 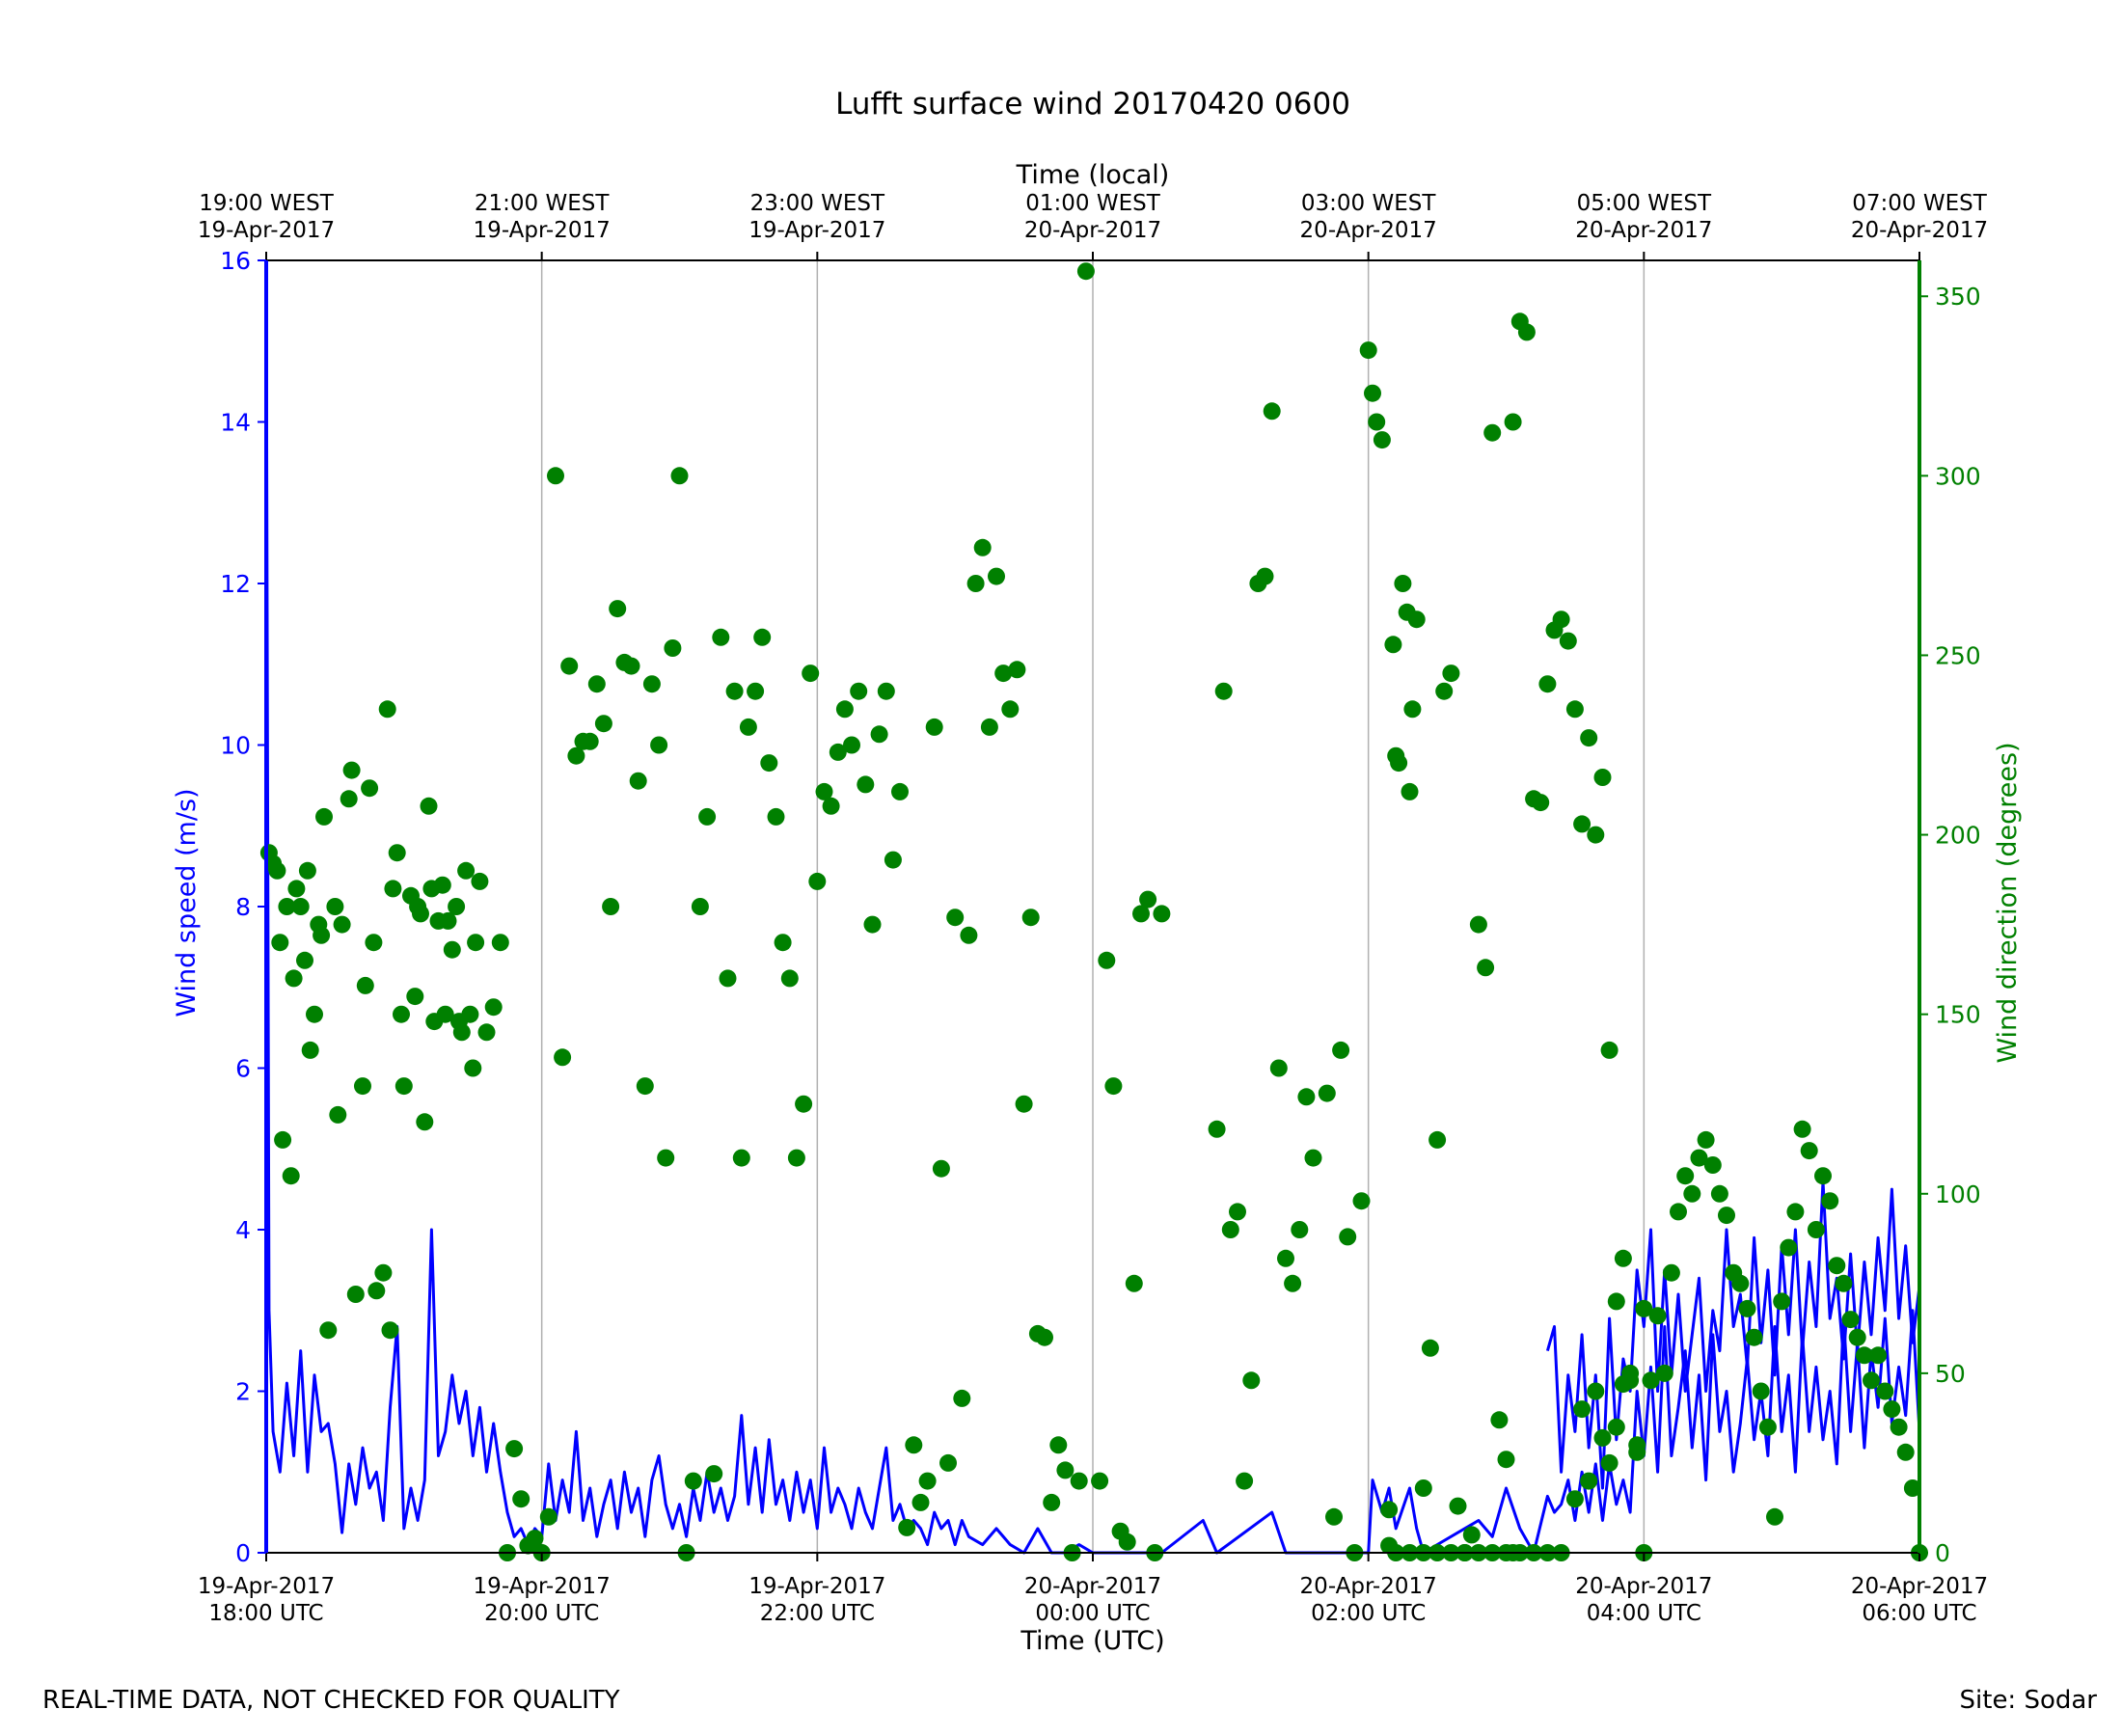 What do you see at coordinates (1093, 1613) in the screenshot?
I see `x-tick-label: 00:00 UTC` at bounding box center [1093, 1613].